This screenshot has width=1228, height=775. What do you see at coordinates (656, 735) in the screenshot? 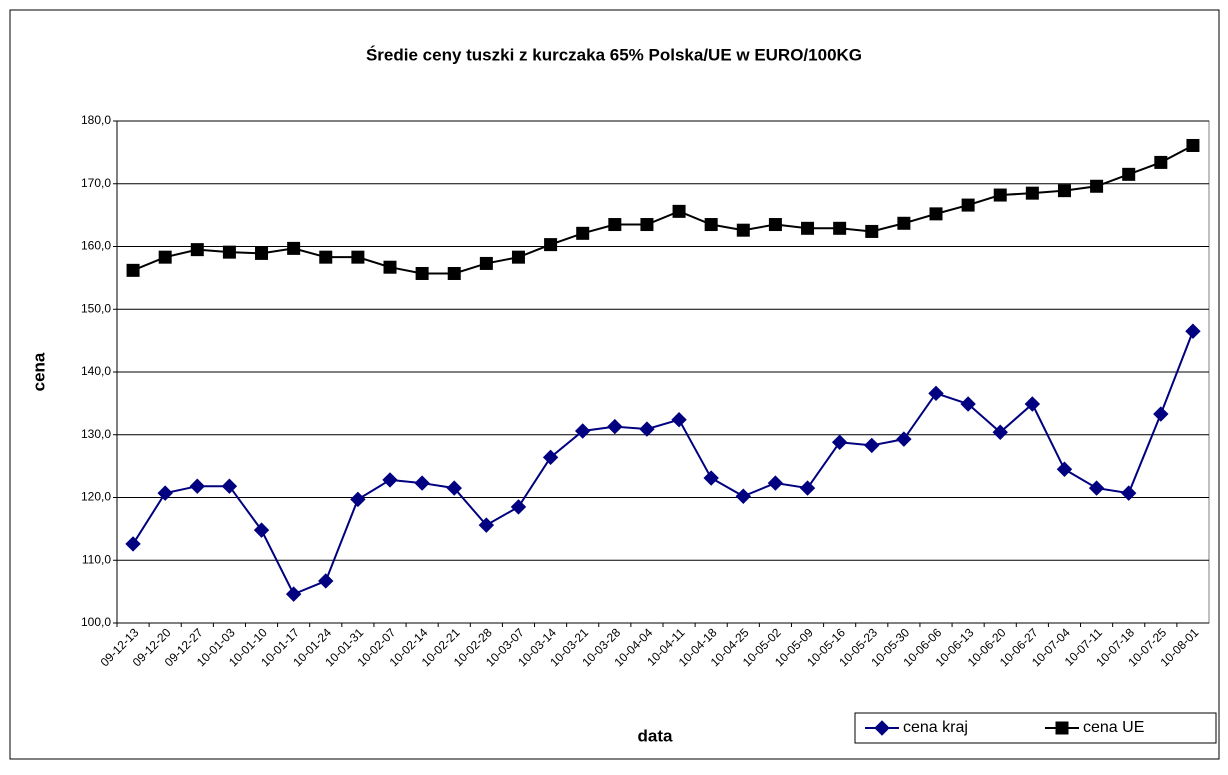
I see `x-axis-title: data` at bounding box center [656, 735].